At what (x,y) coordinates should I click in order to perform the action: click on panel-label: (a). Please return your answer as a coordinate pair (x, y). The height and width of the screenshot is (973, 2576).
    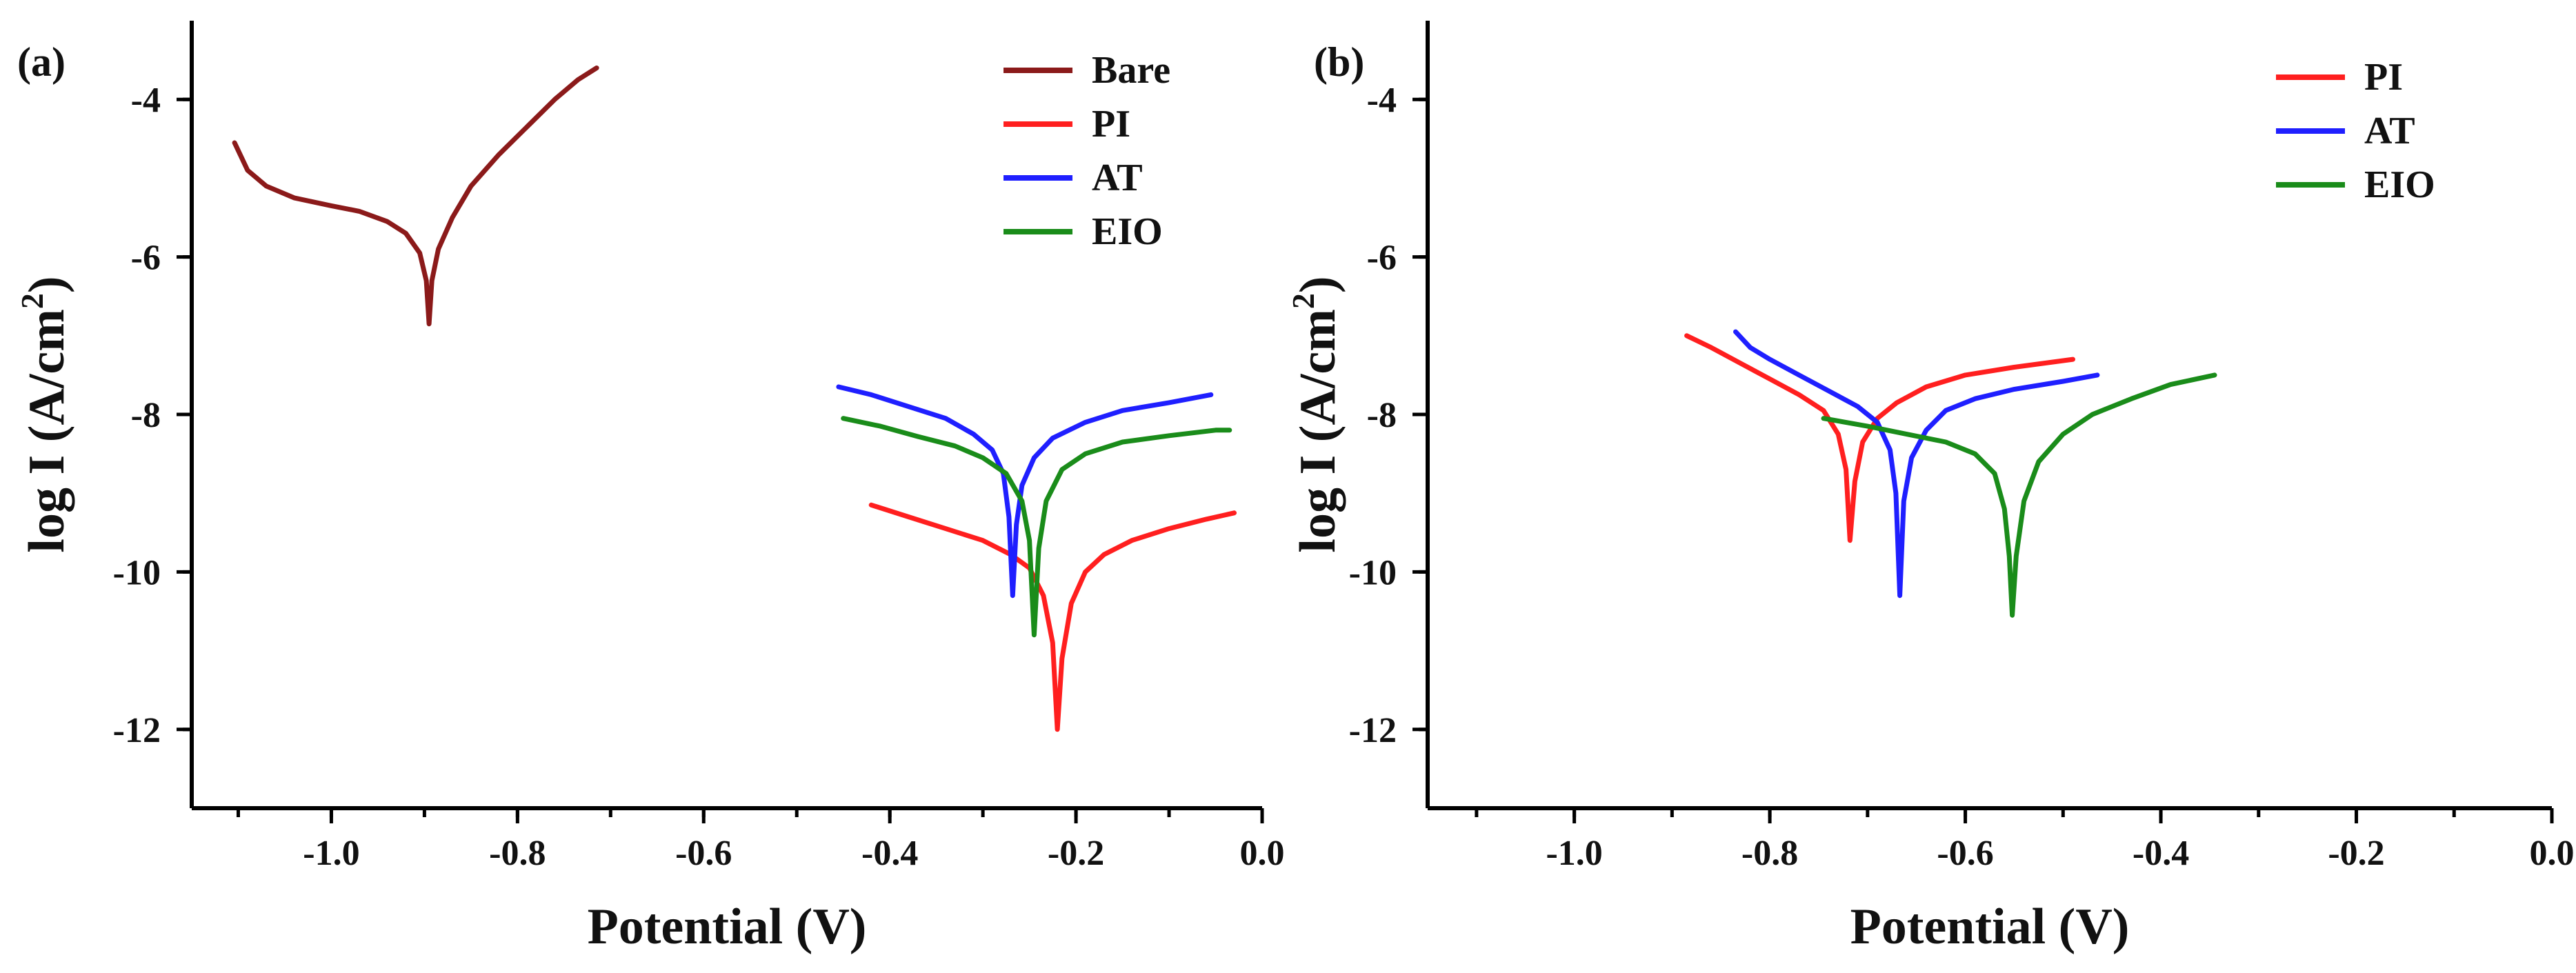
    Looking at the image, I should click on (41, 62).